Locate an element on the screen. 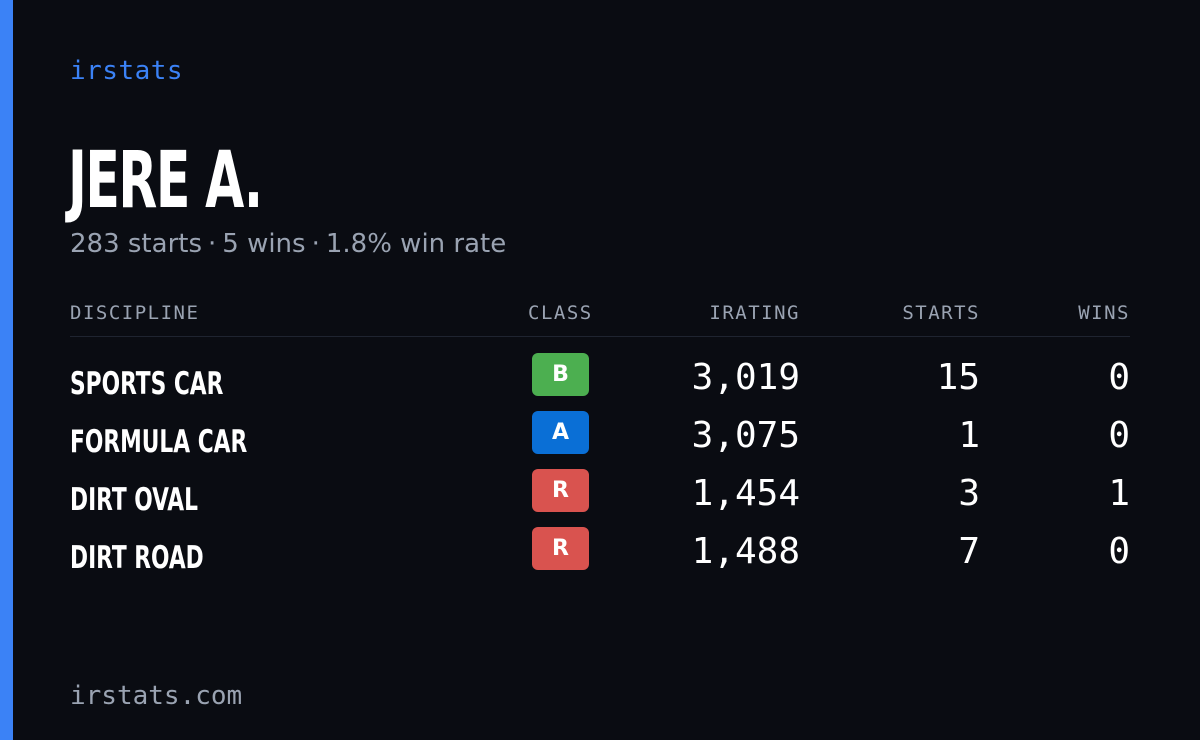 This screenshot has height=740, width=1200. brand-logo-text: irstats is located at coordinates (127, 71).